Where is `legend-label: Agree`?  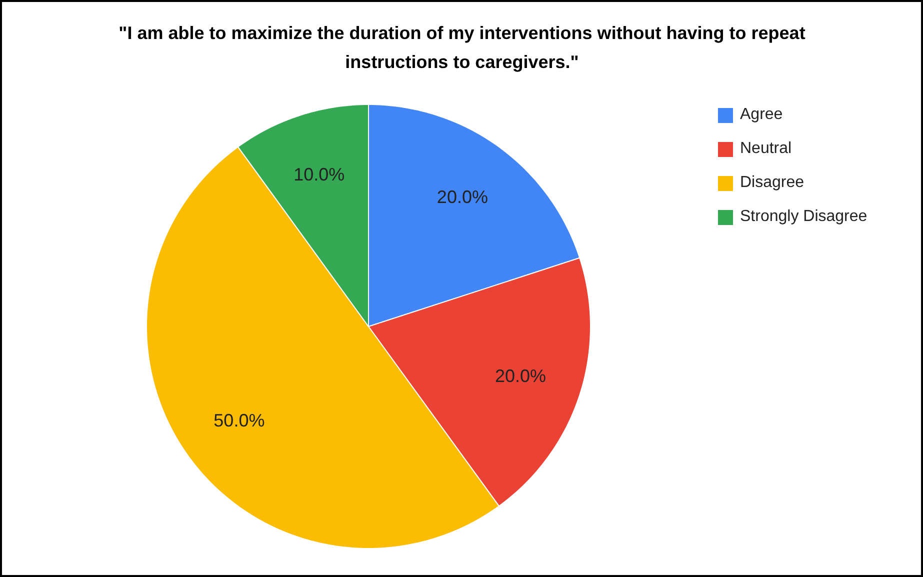 legend-label: Agree is located at coordinates (761, 115).